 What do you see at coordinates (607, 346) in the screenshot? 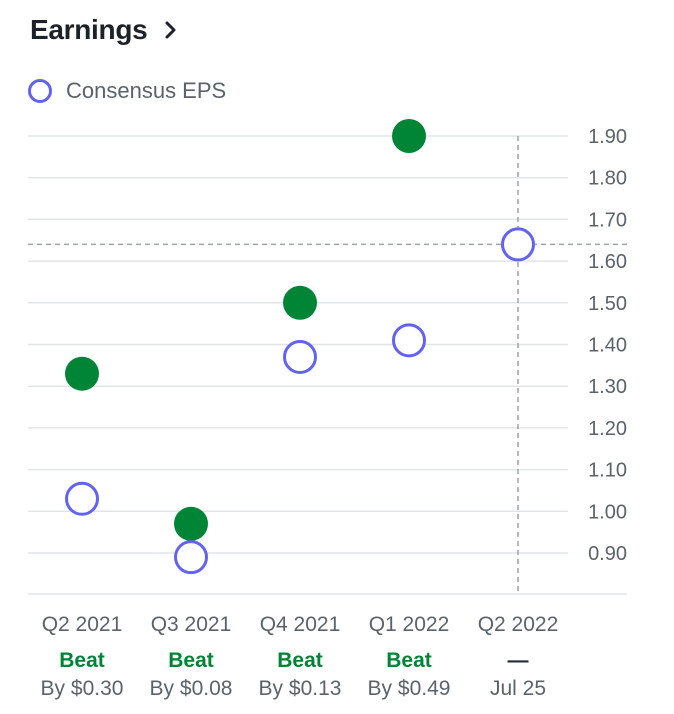
I see `y-tick-label: 1.40` at bounding box center [607, 346].